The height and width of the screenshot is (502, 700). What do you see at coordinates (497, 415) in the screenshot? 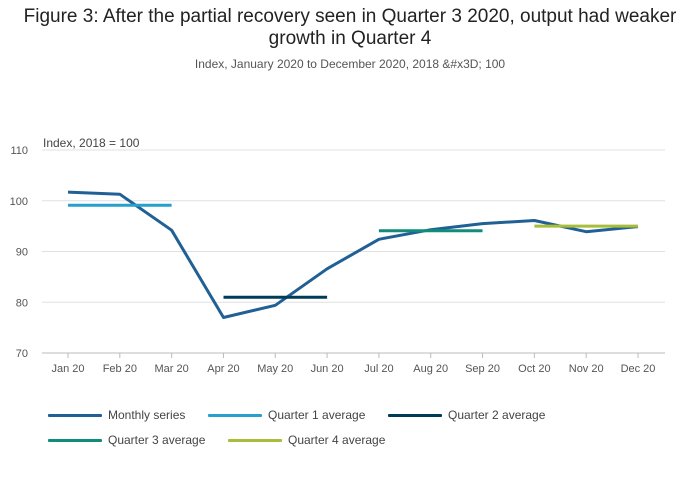
I see `legend-label: Quarter 2 average` at bounding box center [497, 415].